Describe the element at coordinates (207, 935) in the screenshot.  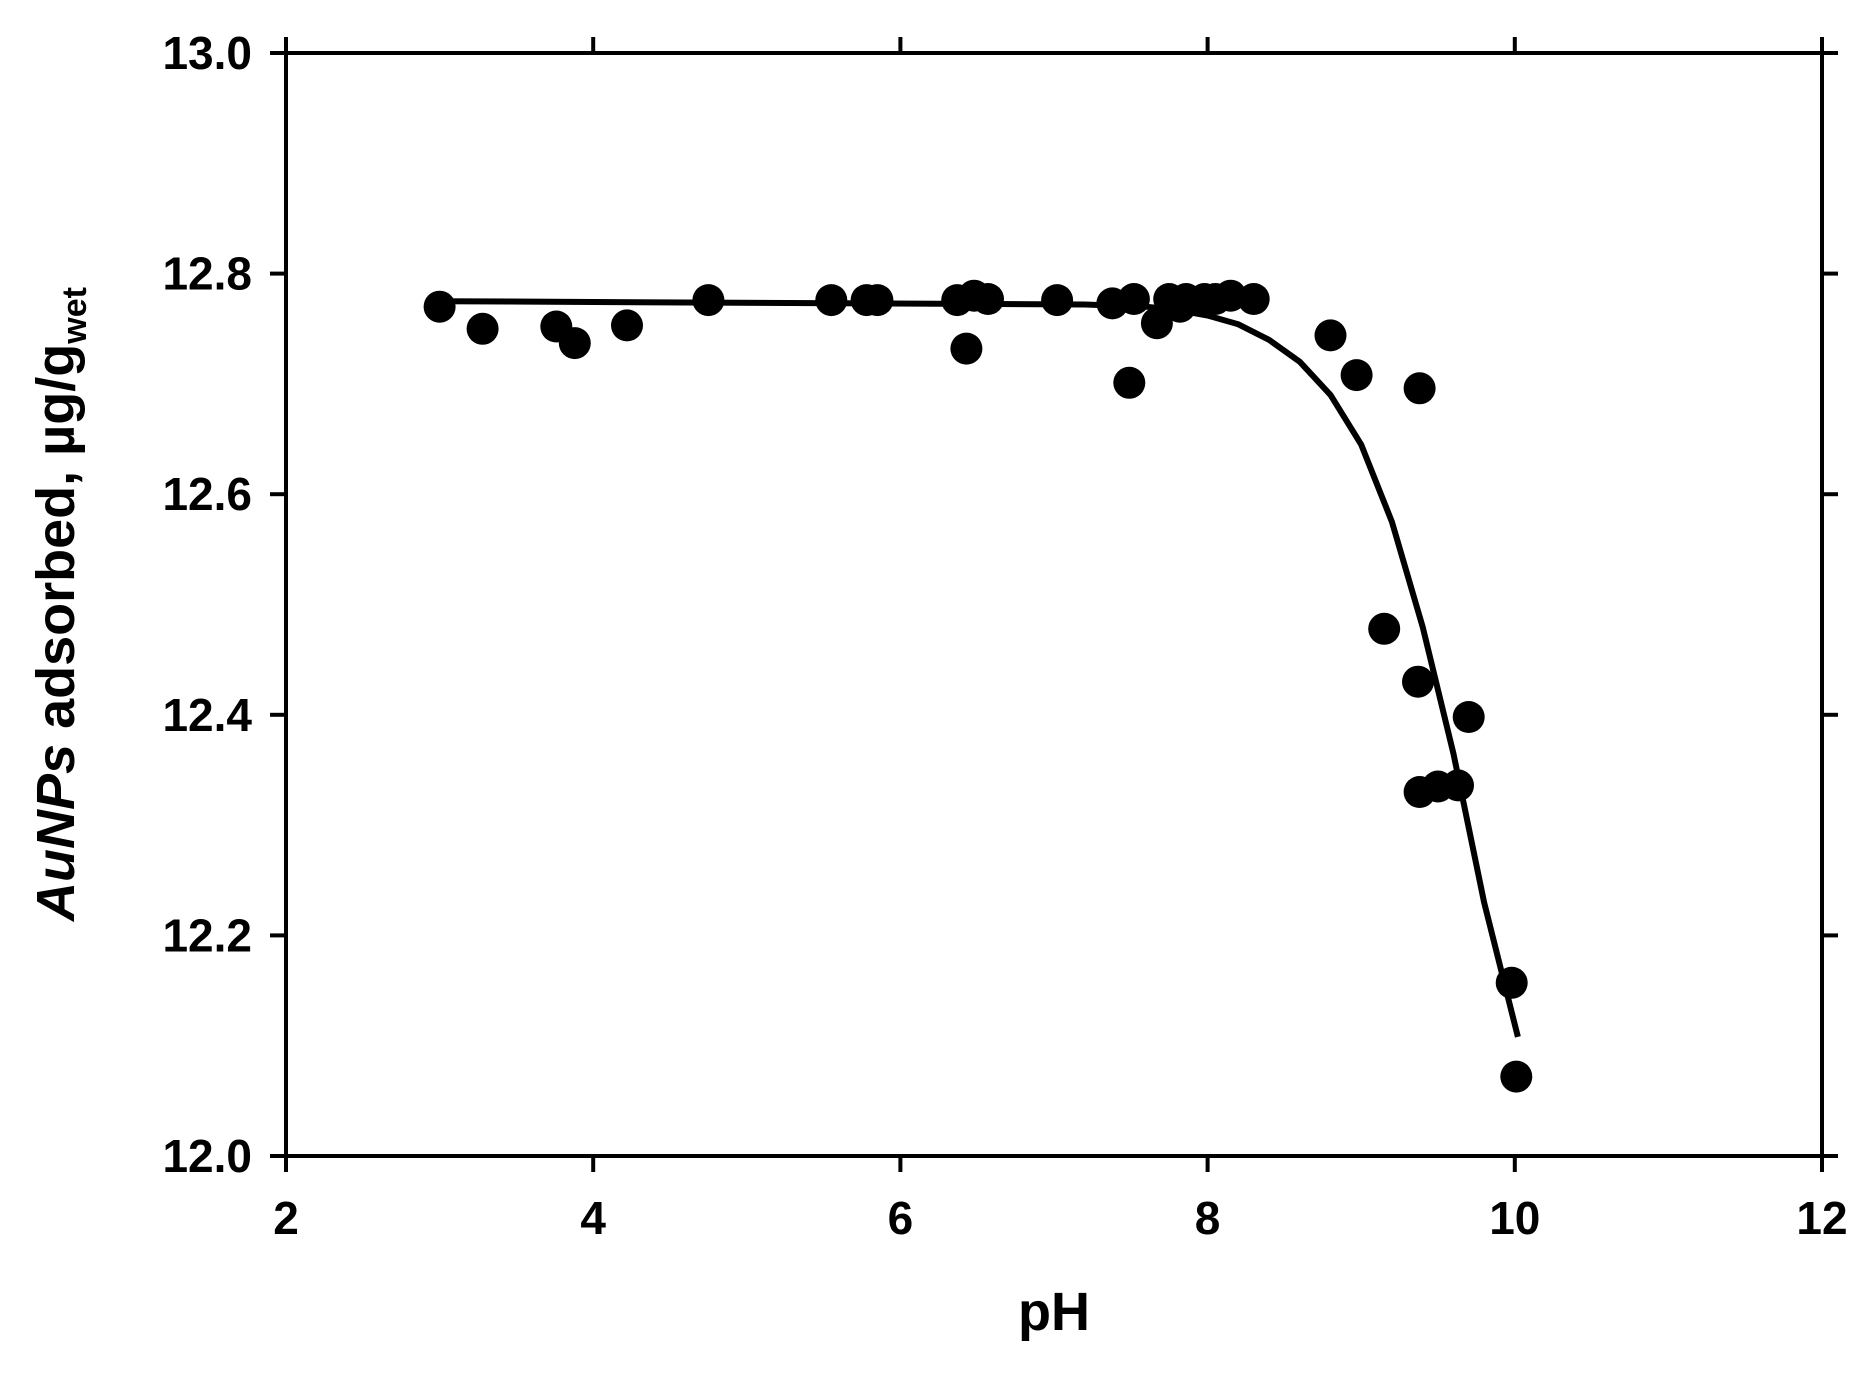
I see `y-tick-label: 12.2` at that location.